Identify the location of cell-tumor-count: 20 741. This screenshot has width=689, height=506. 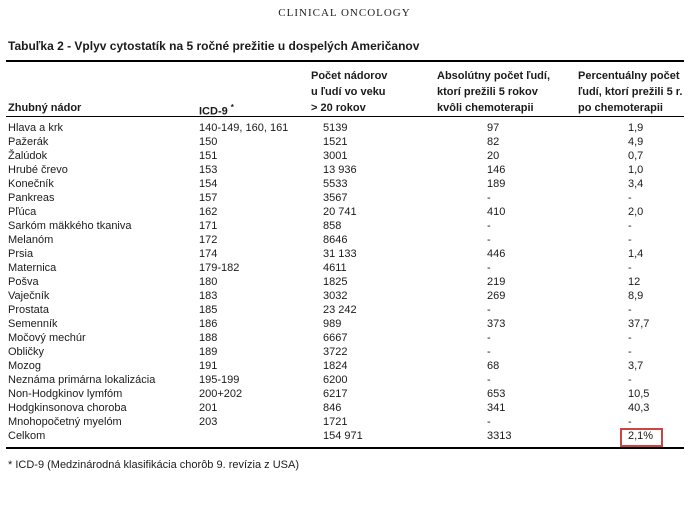
(340, 212).